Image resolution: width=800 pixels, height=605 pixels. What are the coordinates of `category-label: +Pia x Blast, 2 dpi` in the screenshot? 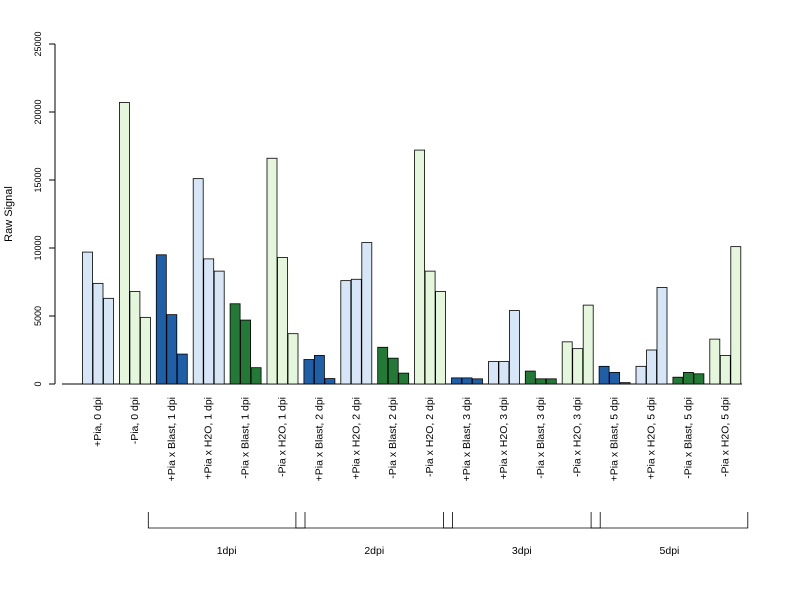 It's located at (319, 439).